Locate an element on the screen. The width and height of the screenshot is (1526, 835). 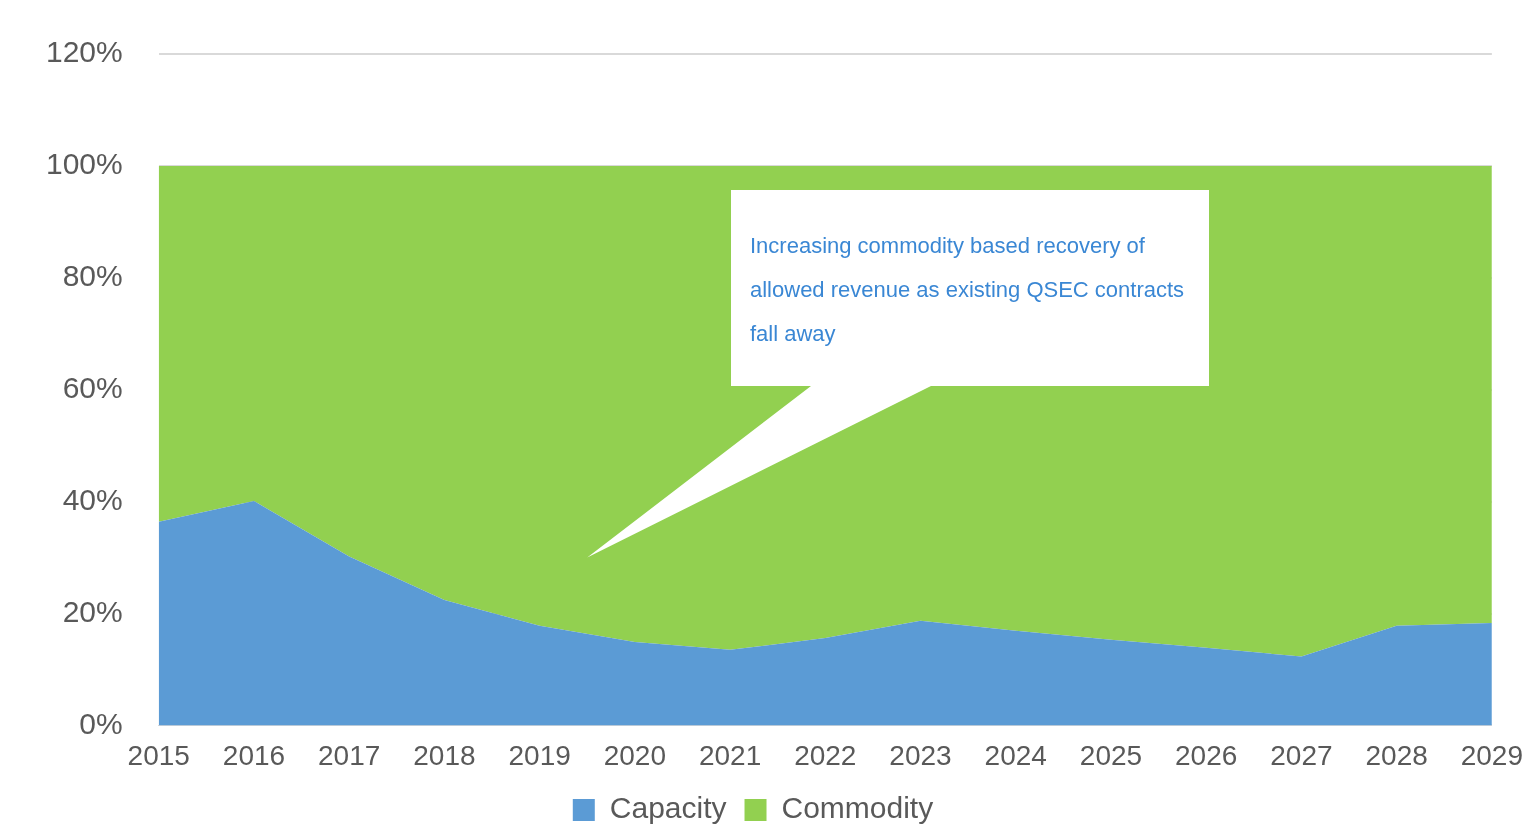
legend-label: Commodity is located at coordinates (857, 808).